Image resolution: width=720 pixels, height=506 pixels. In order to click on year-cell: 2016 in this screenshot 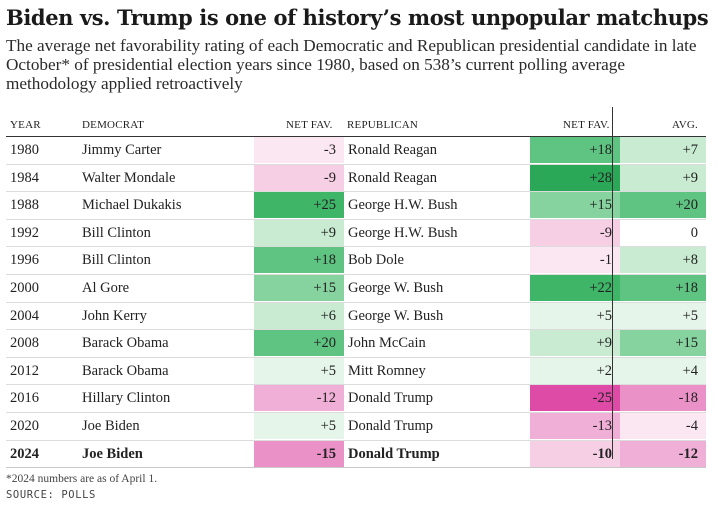, I will do `click(24, 398)`.